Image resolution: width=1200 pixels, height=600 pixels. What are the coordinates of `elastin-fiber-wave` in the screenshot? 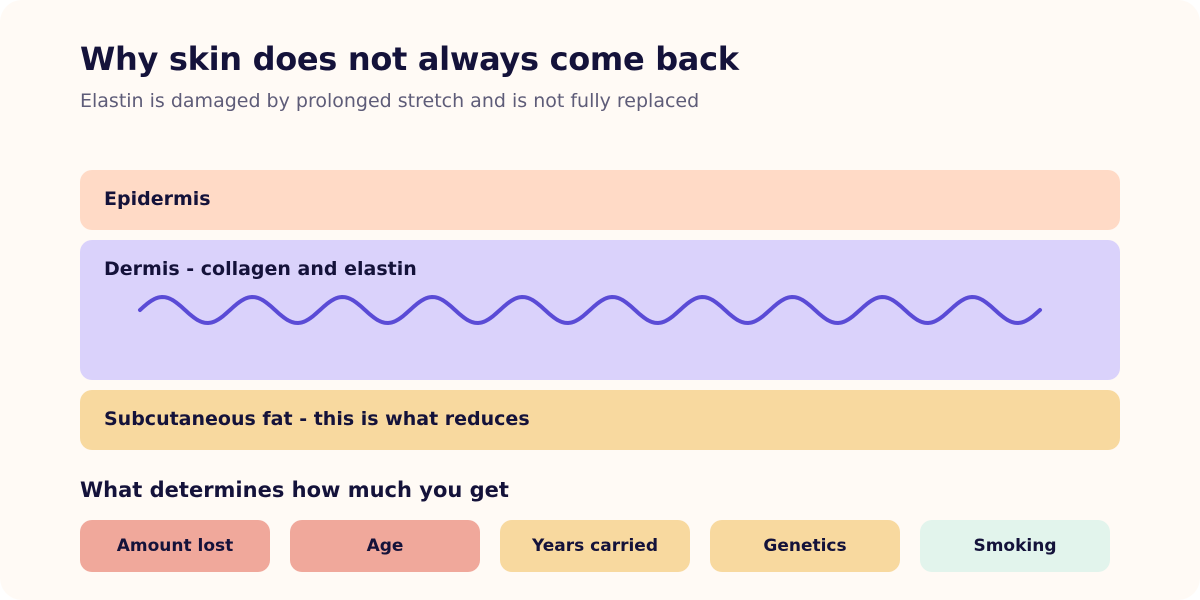 It's located at (590, 310).